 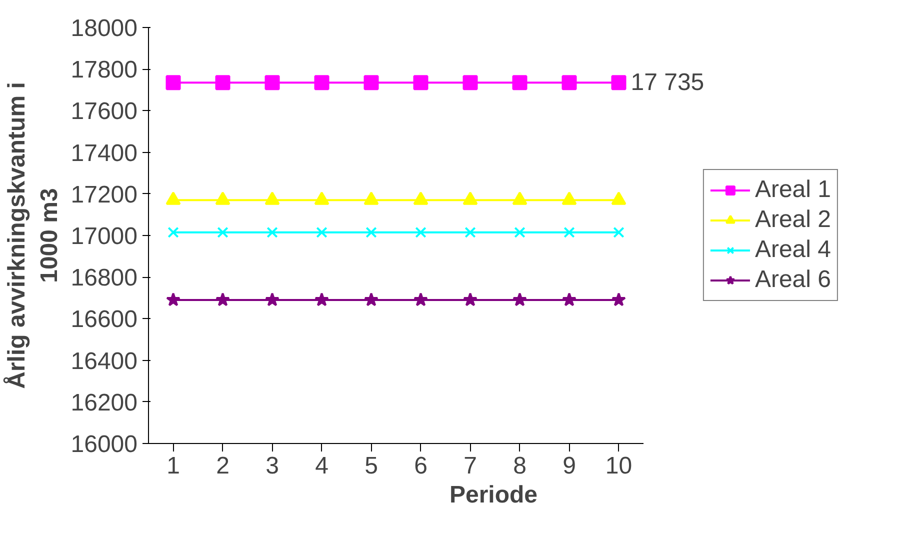 What do you see at coordinates (104, 194) in the screenshot?
I see `y-tick-label: 17200` at bounding box center [104, 194].